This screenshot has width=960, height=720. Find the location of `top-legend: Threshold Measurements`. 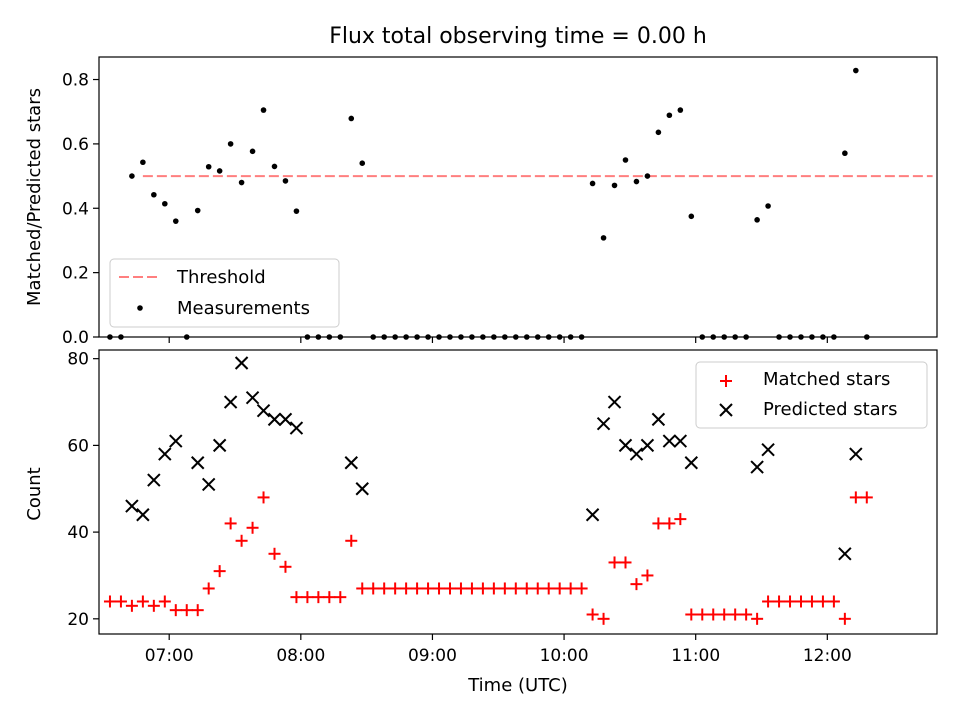

top-legend: Threshold Measurements is located at coordinates (224, 293).